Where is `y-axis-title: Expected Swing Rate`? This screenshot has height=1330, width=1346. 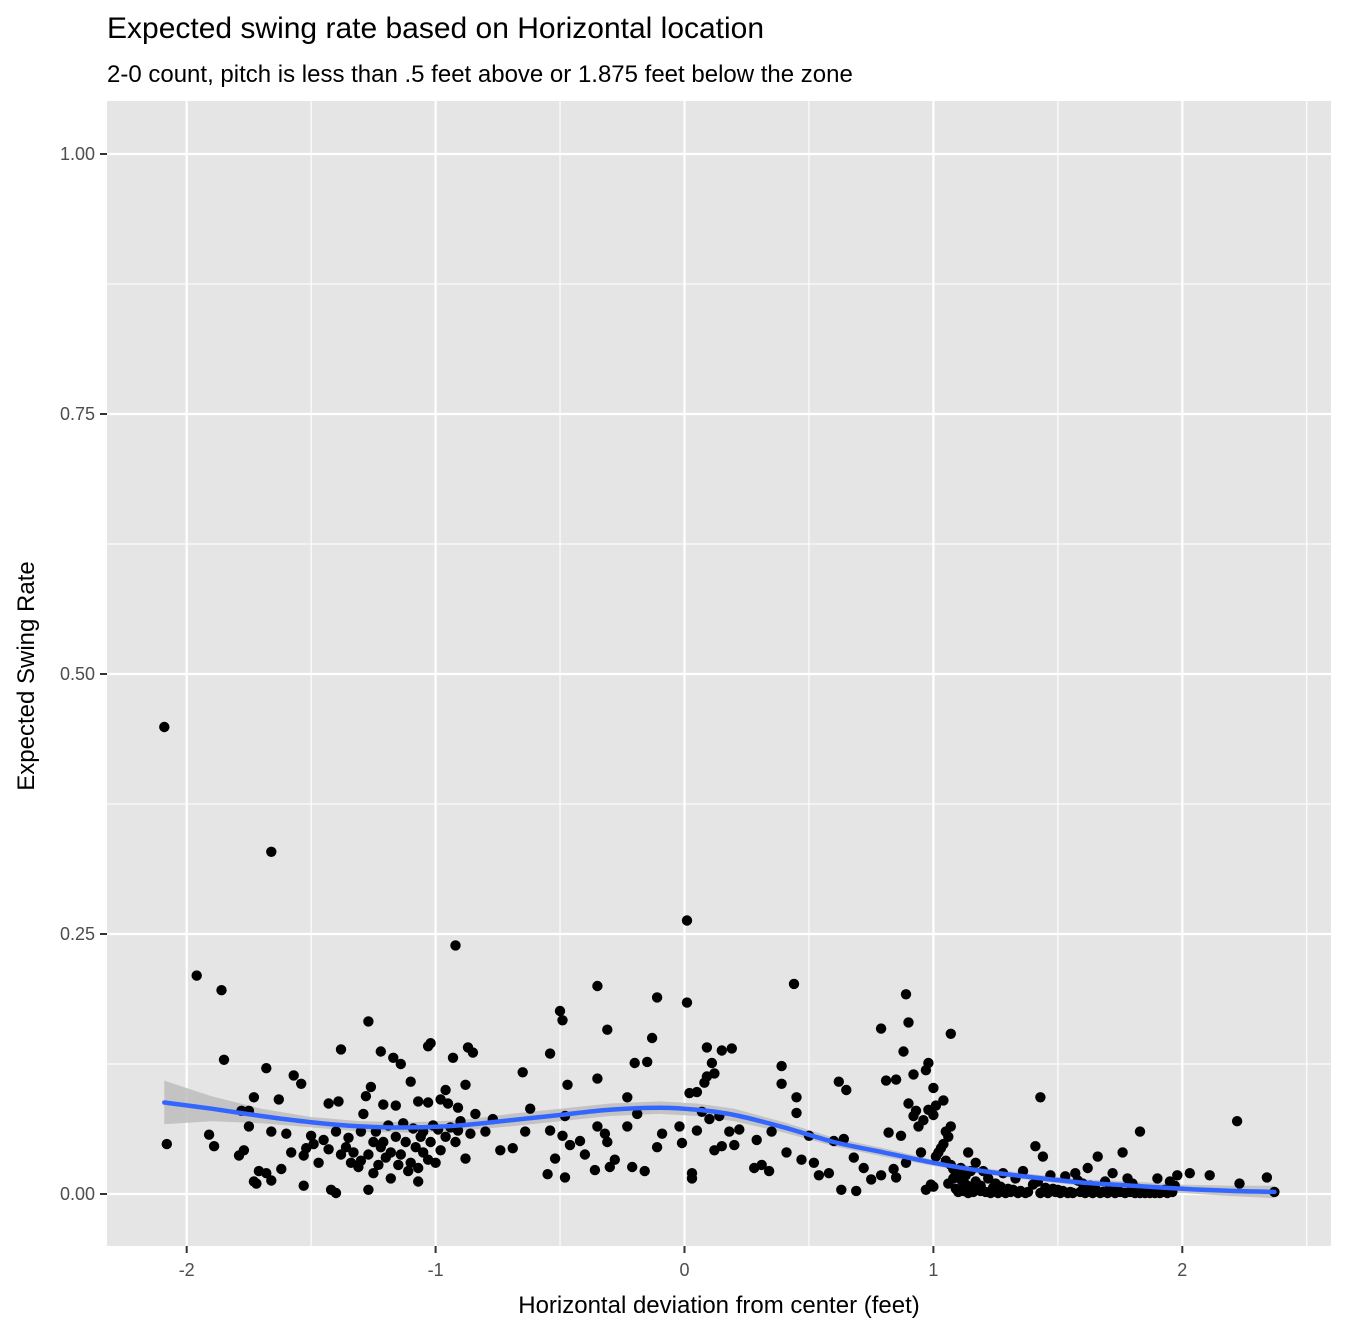 y-axis-title: Expected Swing Rate is located at coordinates (26, 675).